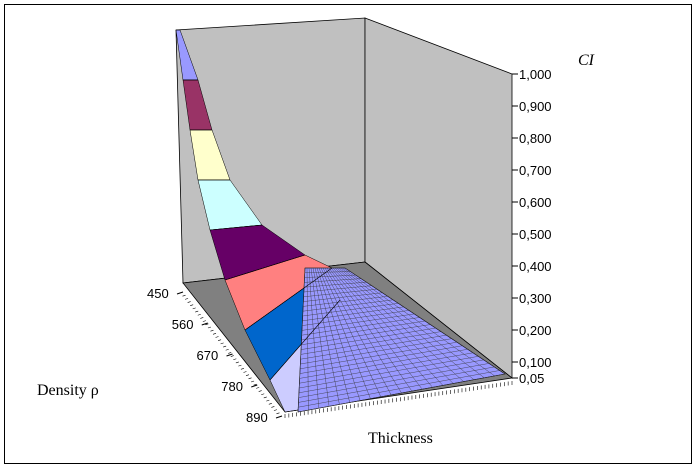 Image resolution: width=697 pixels, height=469 pixels. What do you see at coordinates (400, 438) in the screenshot?
I see `y-axis-label: Thickness` at bounding box center [400, 438].